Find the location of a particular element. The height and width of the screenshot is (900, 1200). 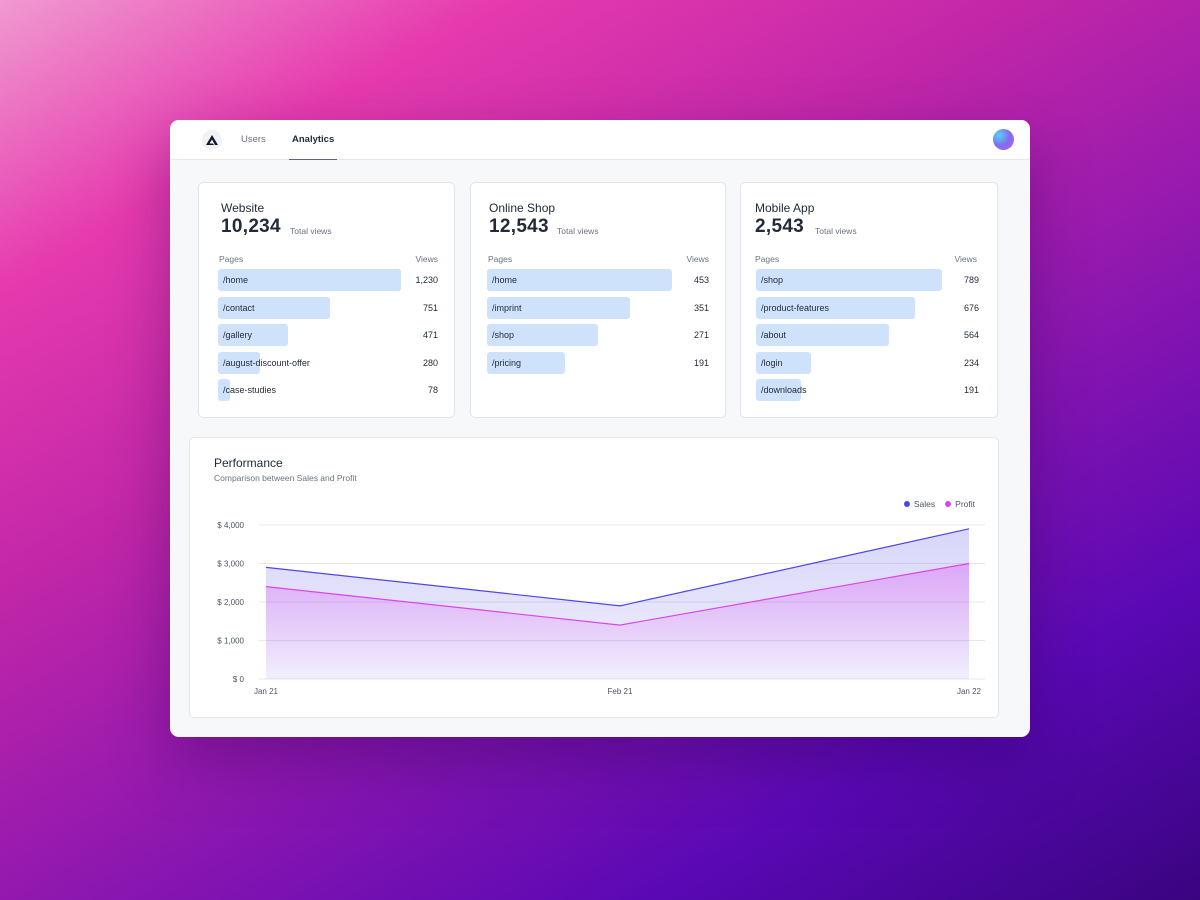

table-row: /home 453 is located at coordinates (598, 283).